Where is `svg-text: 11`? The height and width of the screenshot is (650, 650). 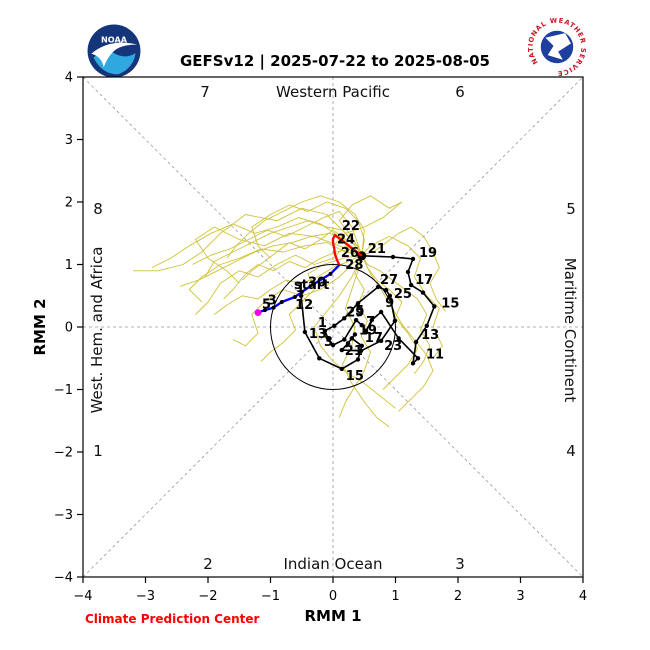
svg-text: 11 is located at coordinates (435, 354).